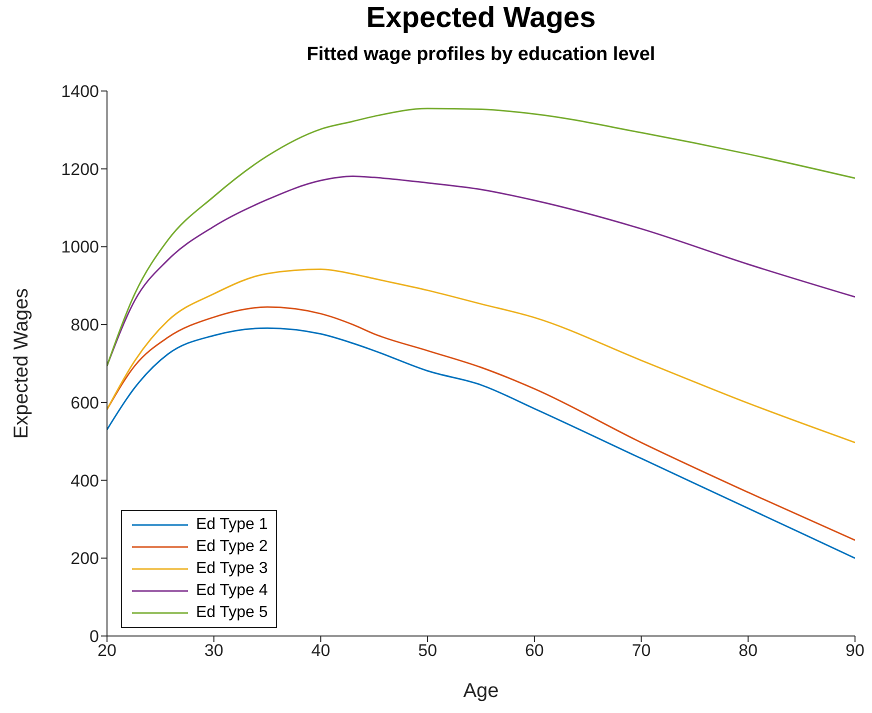 The height and width of the screenshot is (713, 872). I want to click on chart-title: Expected Wages, so click(481, 18).